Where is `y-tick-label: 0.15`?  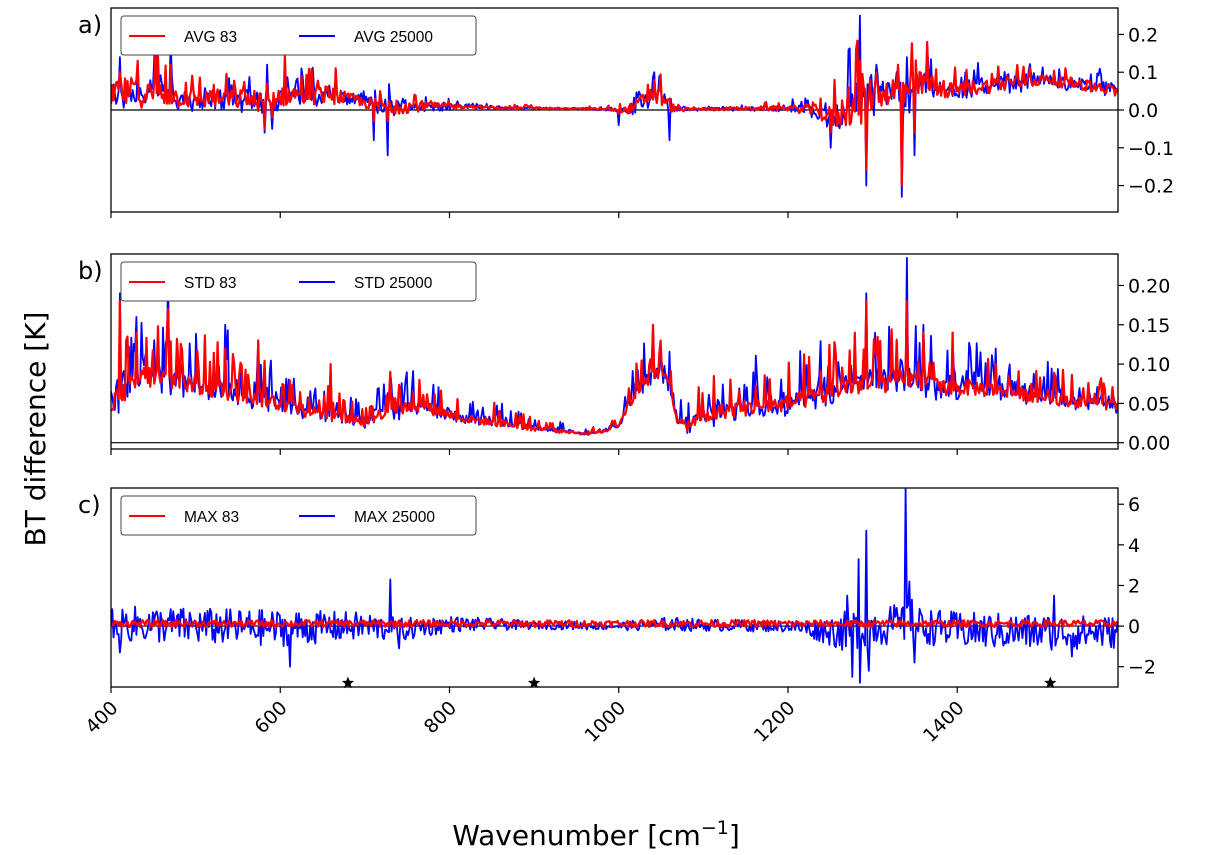
y-tick-label: 0.15 is located at coordinates (1149, 326).